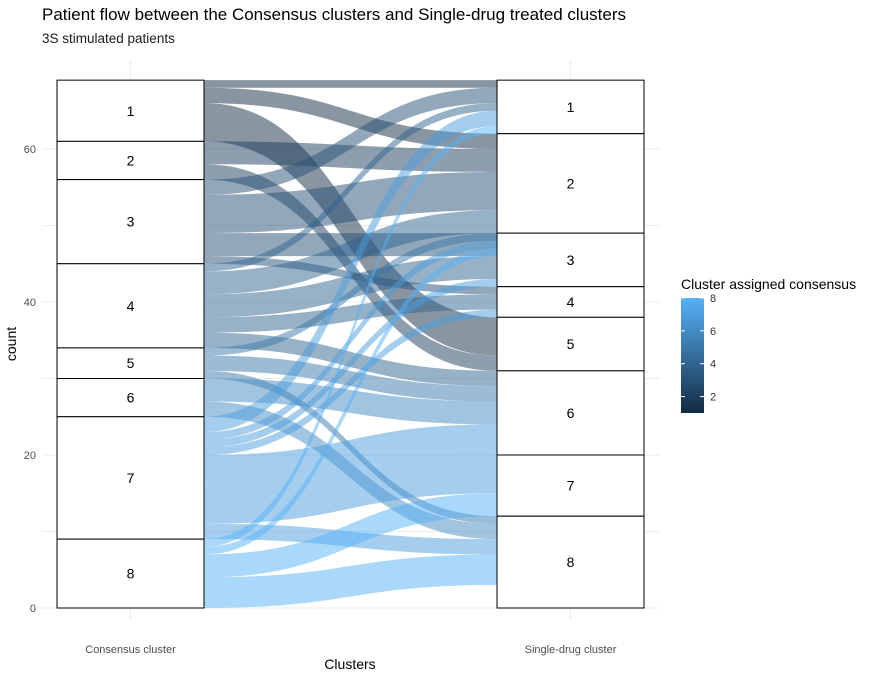 The height and width of the screenshot is (676, 879). What do you see at coordinates (130, 650) in the screenshot?
I see `x-tick-label: Consensus cluster` at bounding box center [130, 650].